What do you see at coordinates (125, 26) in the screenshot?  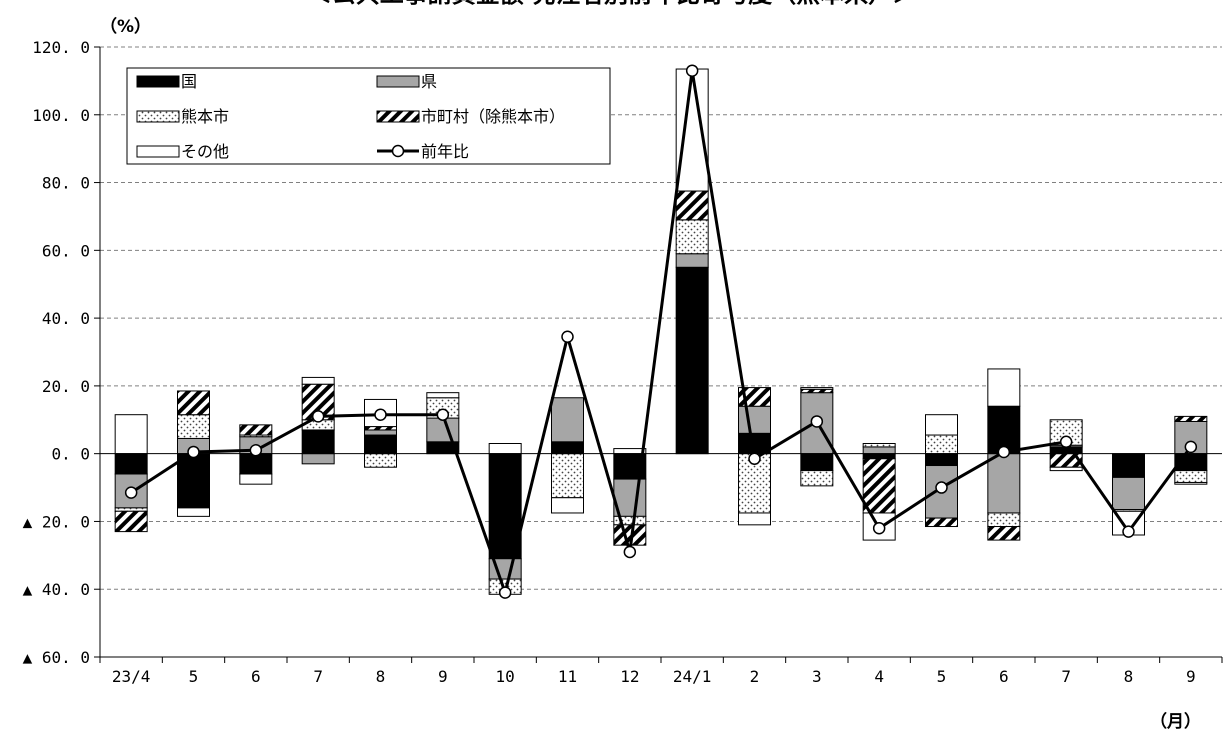 I see `y-unit-label: （%）` at bounding box center [125, 26].